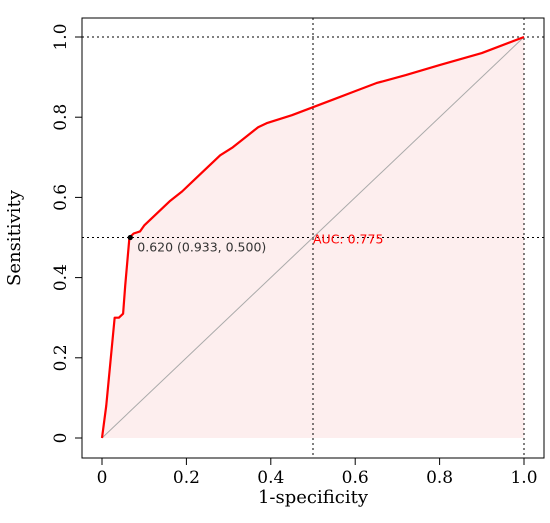 This screenshot has width=550, height=523. I want to click on threshold-label: 0.620 (0.933, 0.500), so click(201, 247).